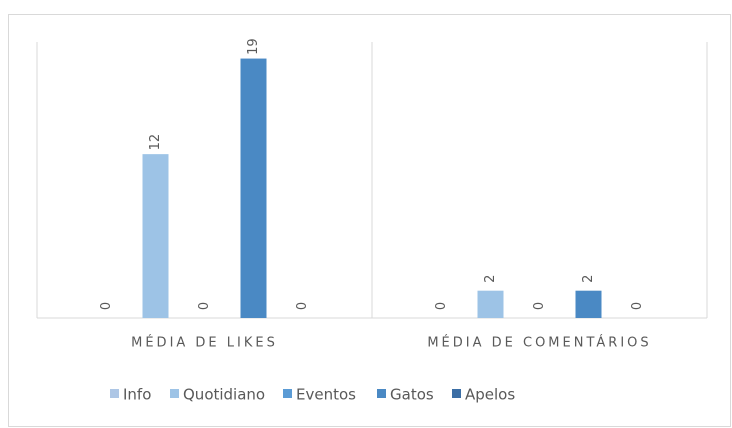  What do you see at coordinates (253, 46) in the screenshot?
I see `data-label: 19` at bounding box center [253, 46].